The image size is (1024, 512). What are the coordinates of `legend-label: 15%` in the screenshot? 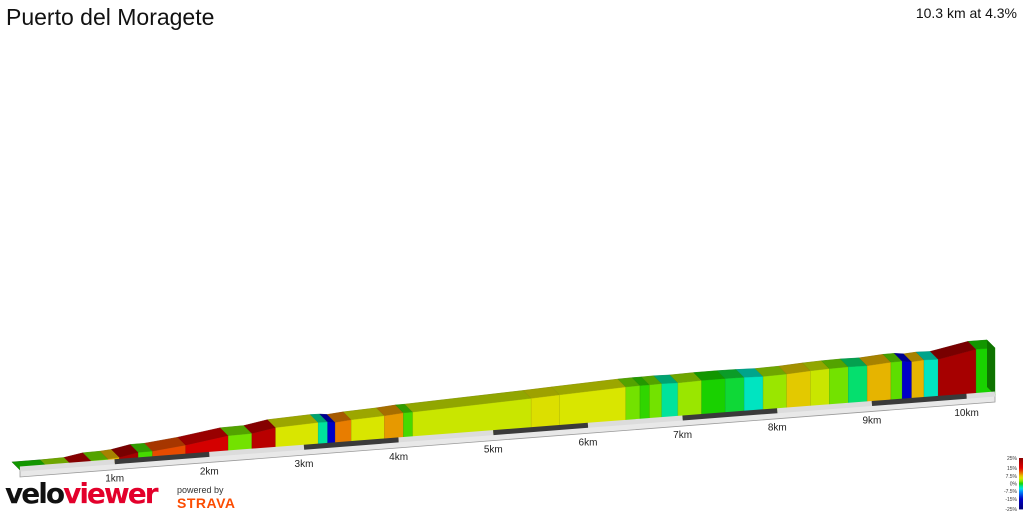 It's located at (1012, 469).